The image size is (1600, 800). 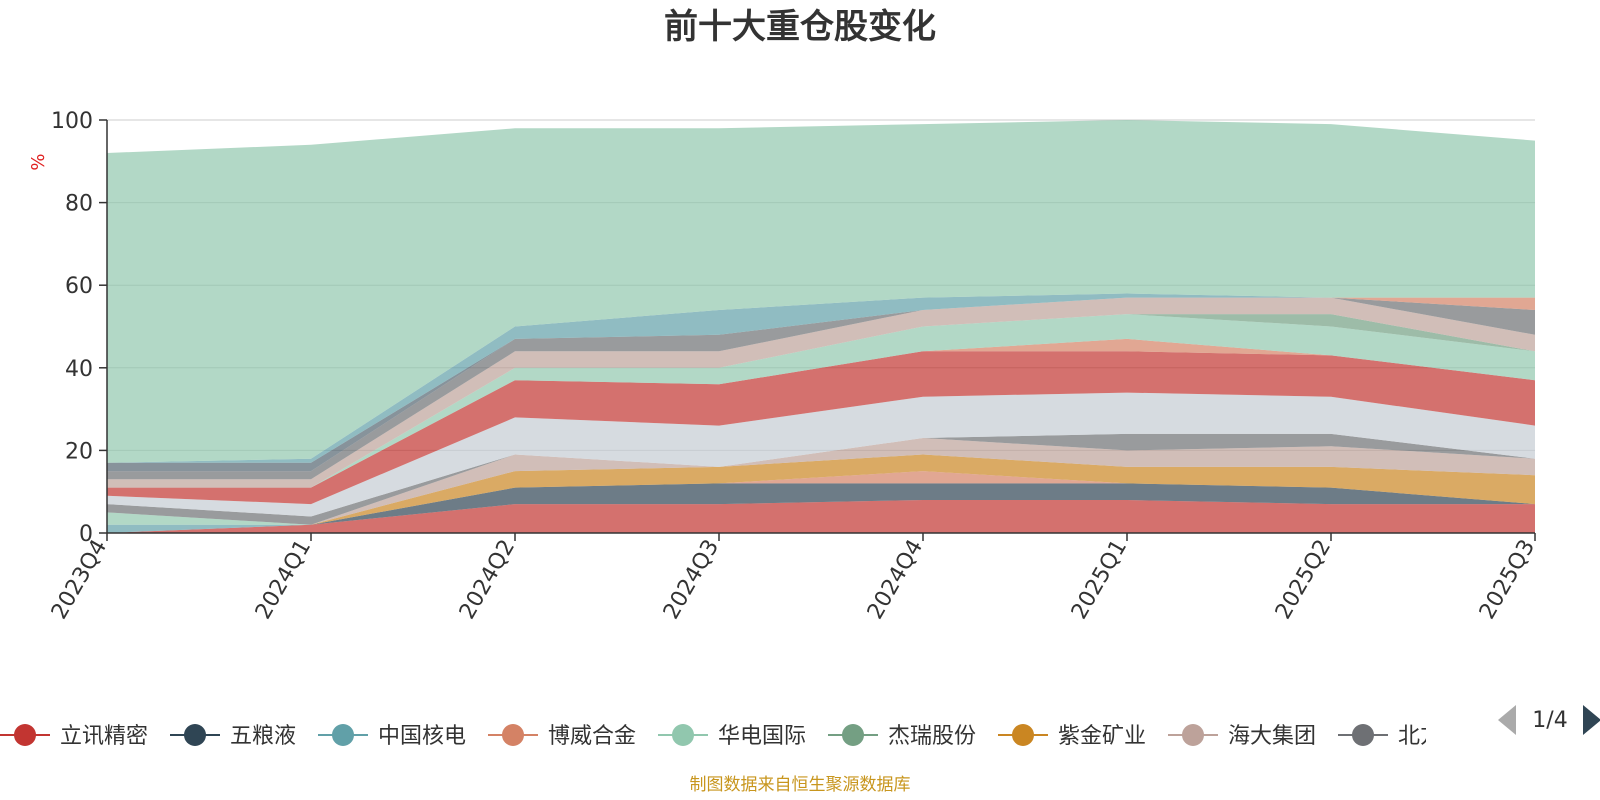 What do you see at coordinates (79, 204) in the screenshot?
I see `y-tick-label: 80` at bounding box center [79, 204].